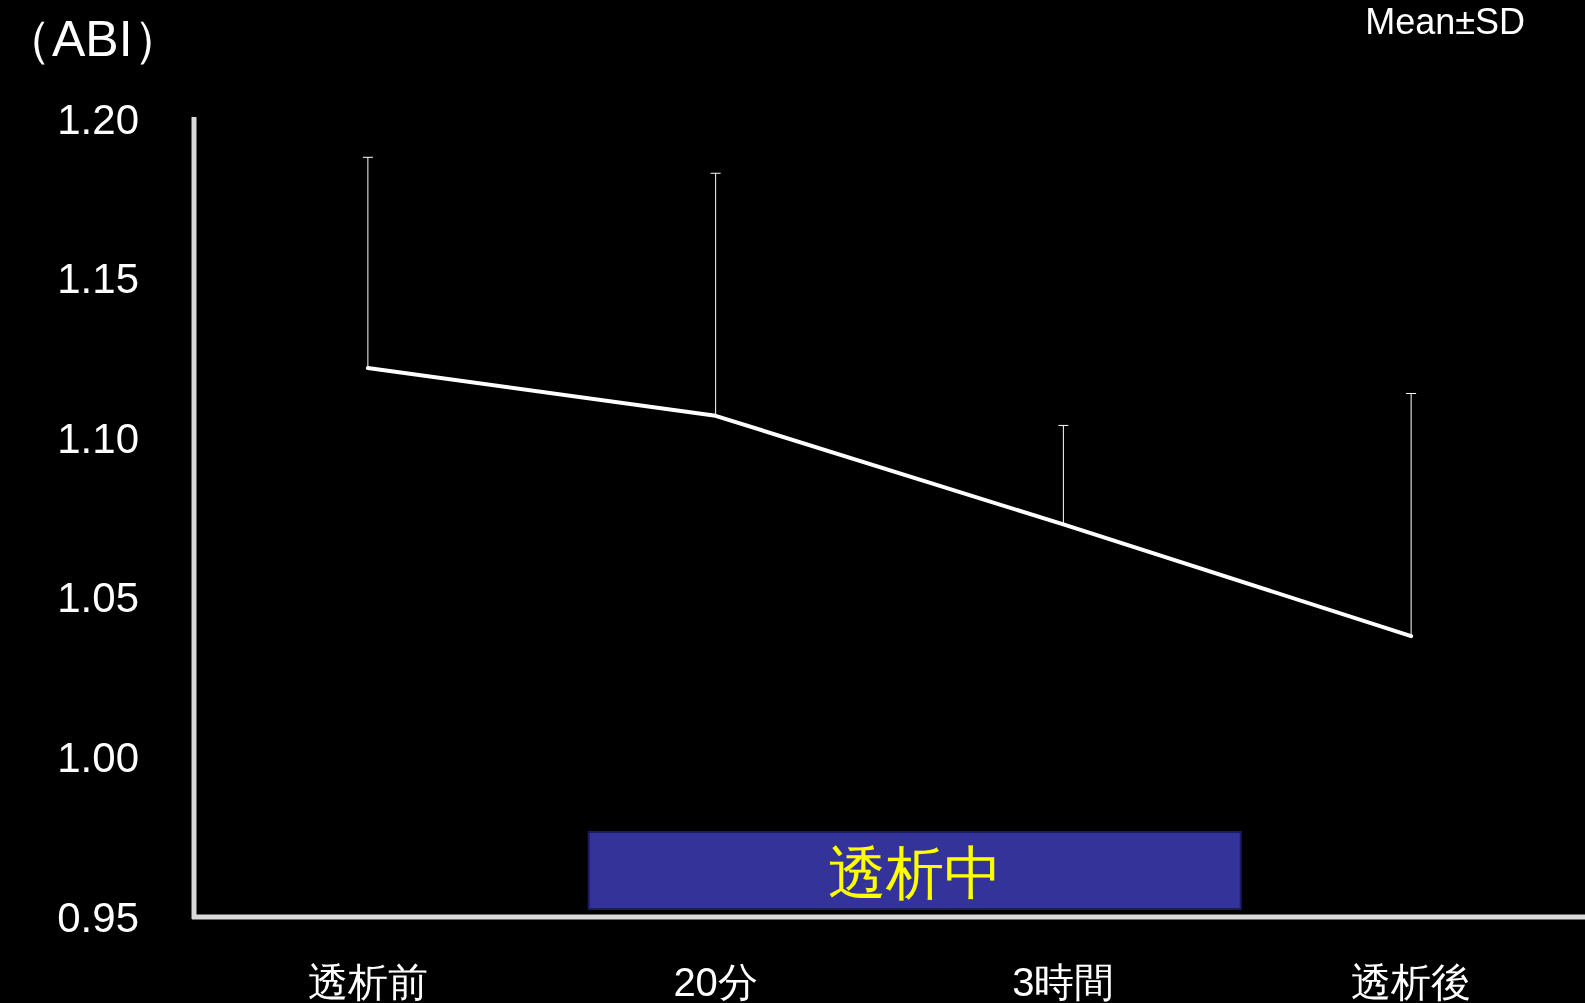 This screenshot has height=1003, width=1585. Describe the element at coordinates (1445, 21) in the screenshot. I see `text: Mean±SD` at that location.